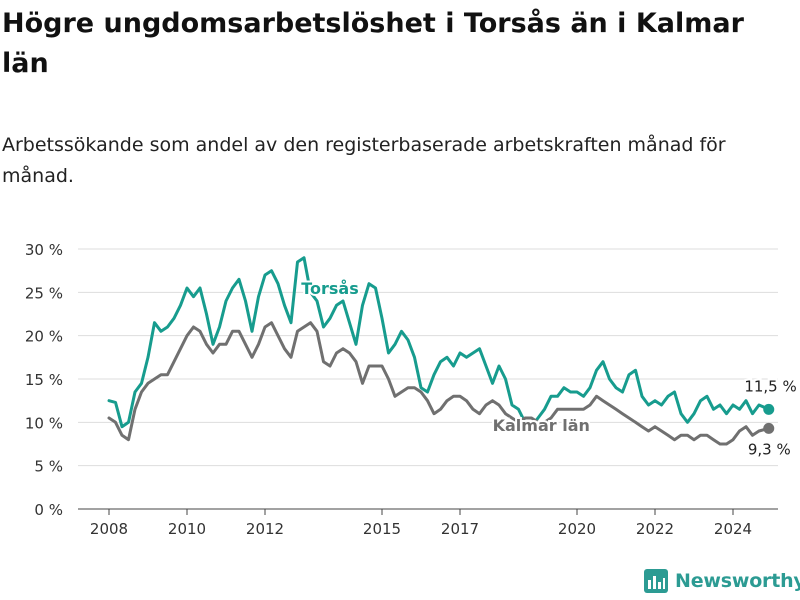  What do you see at coordinates (733, 529) in the screenshot?
I see `x-tick-label: 2024` at bounding box center [733, 529].